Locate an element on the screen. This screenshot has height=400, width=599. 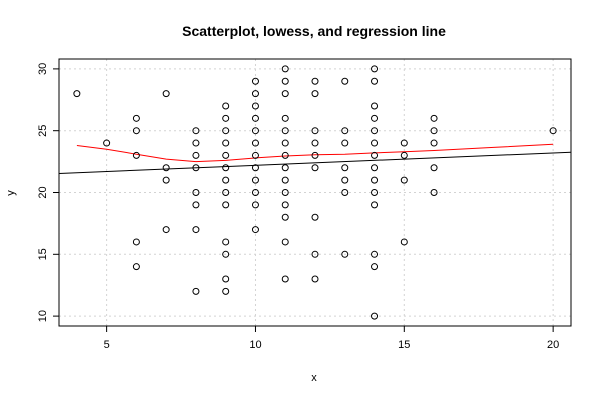
x-axis-label: x is located at coordinates (314, 378).